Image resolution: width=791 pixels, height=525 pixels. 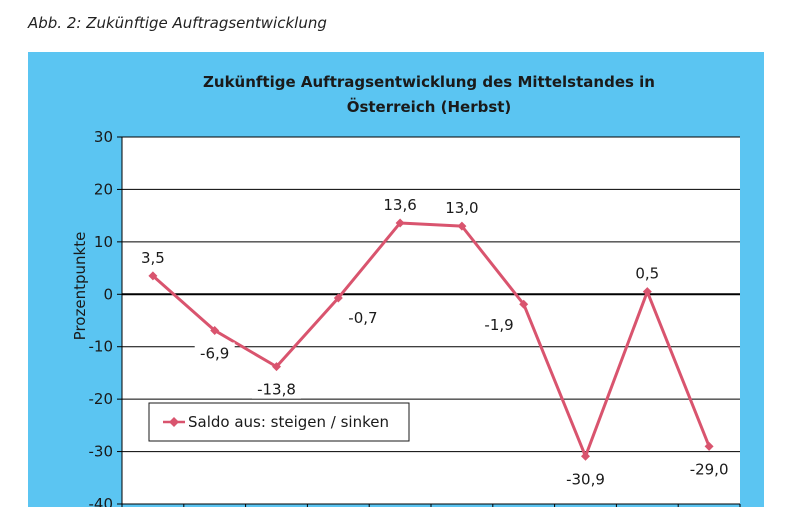 What do you see at coordinates (101, 501) in the screenshot?
I see `y-tick-label: -40` at bounding box center [101, 501].